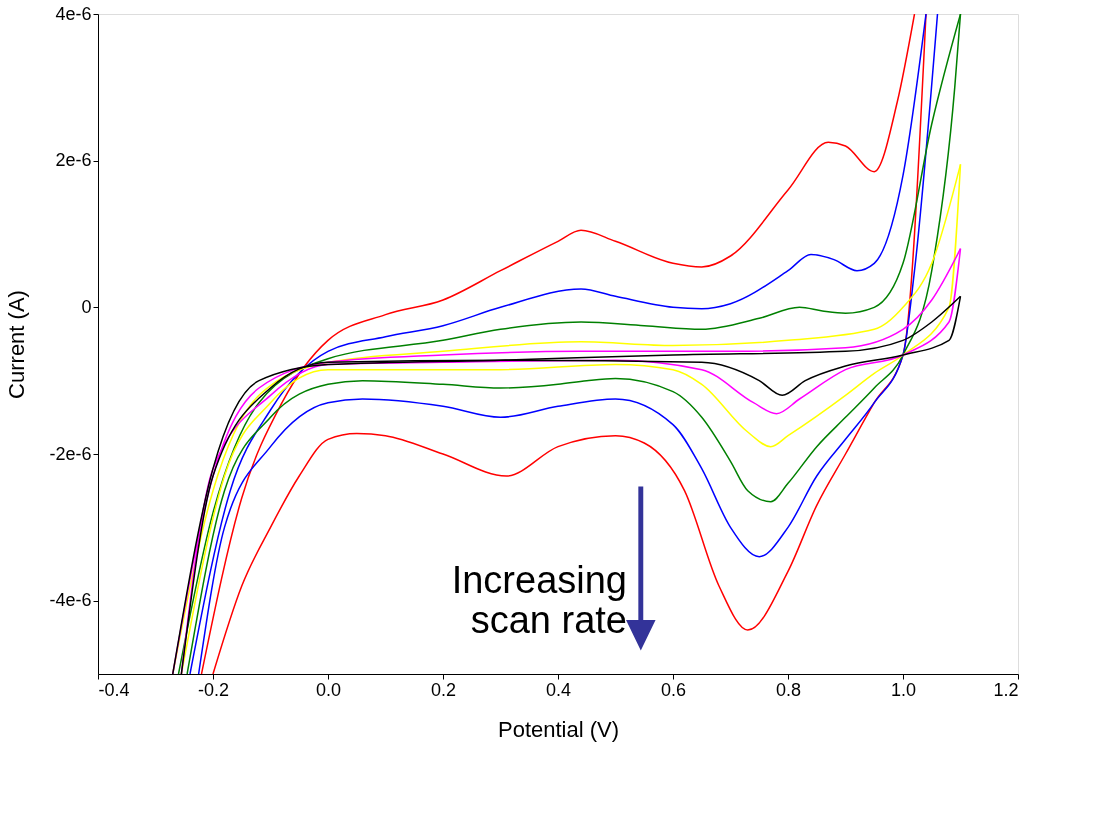  I want to click on y-tick-label: -4e-6, so click(70, 600).